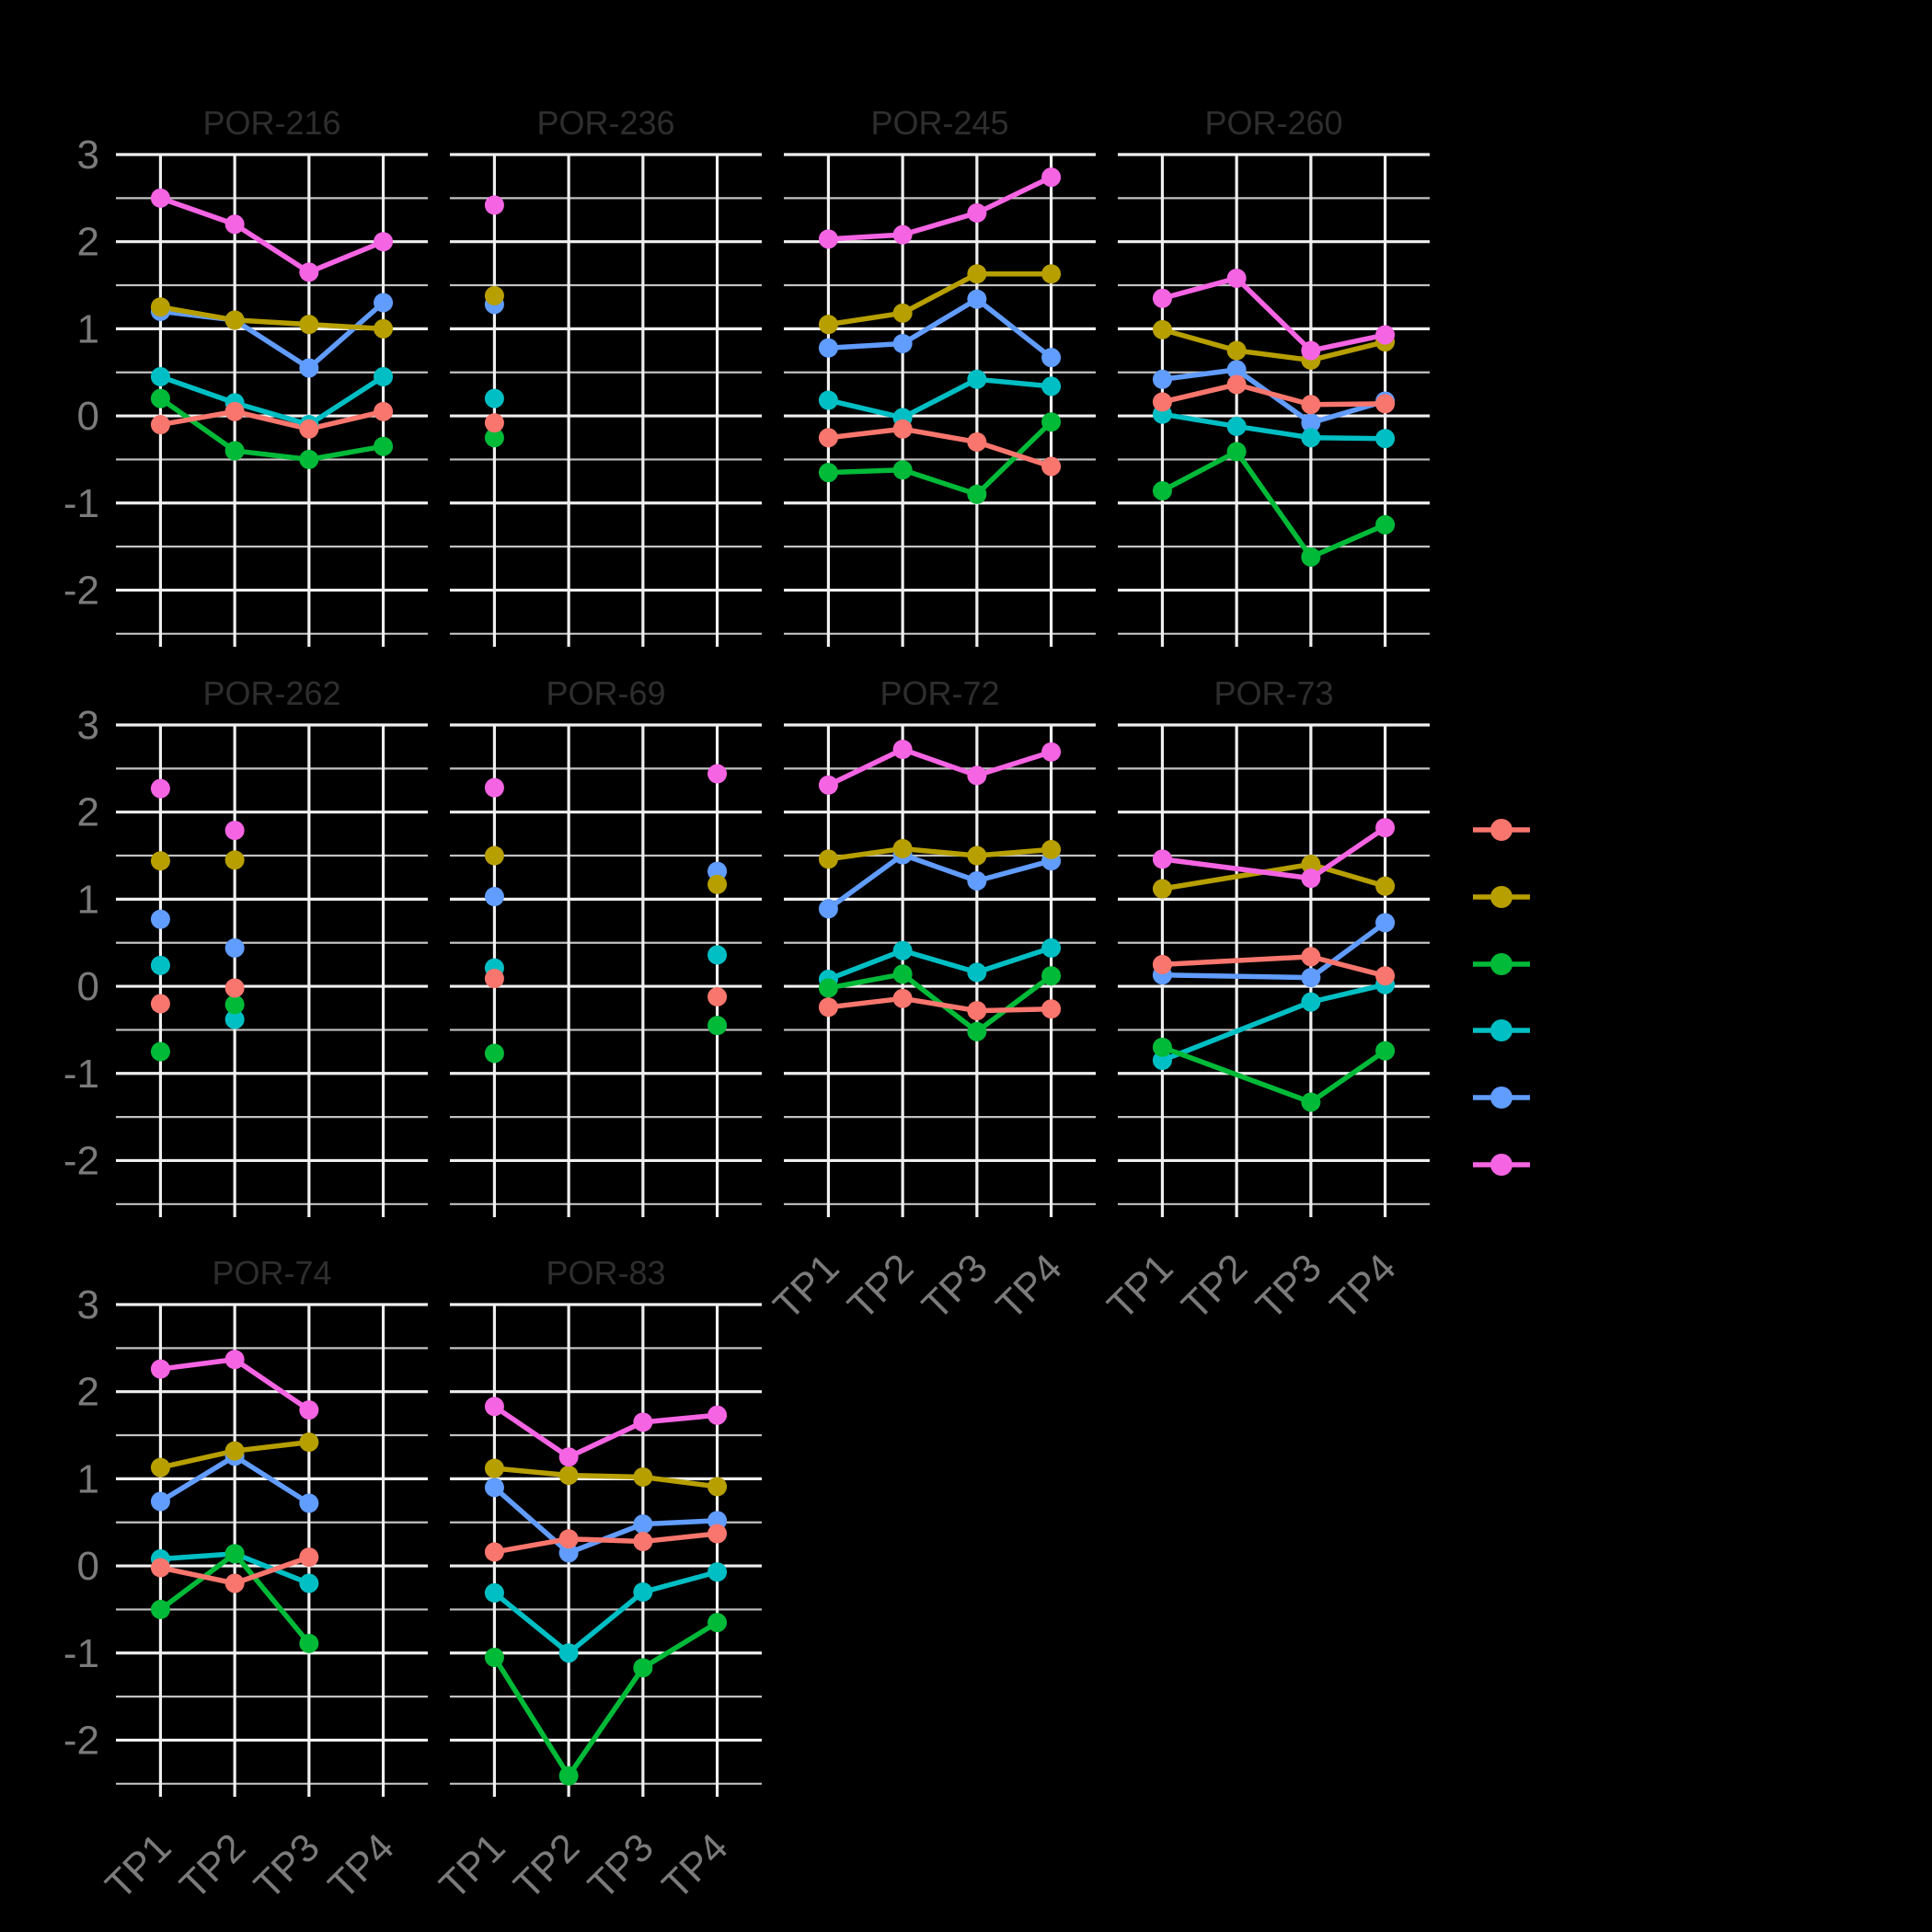 The image size is (1932, 1932). What do you see at coordinates (1501, 1030) in the screenshot?
I see `legend-key-teal` at bounding box center [1501, 1030].